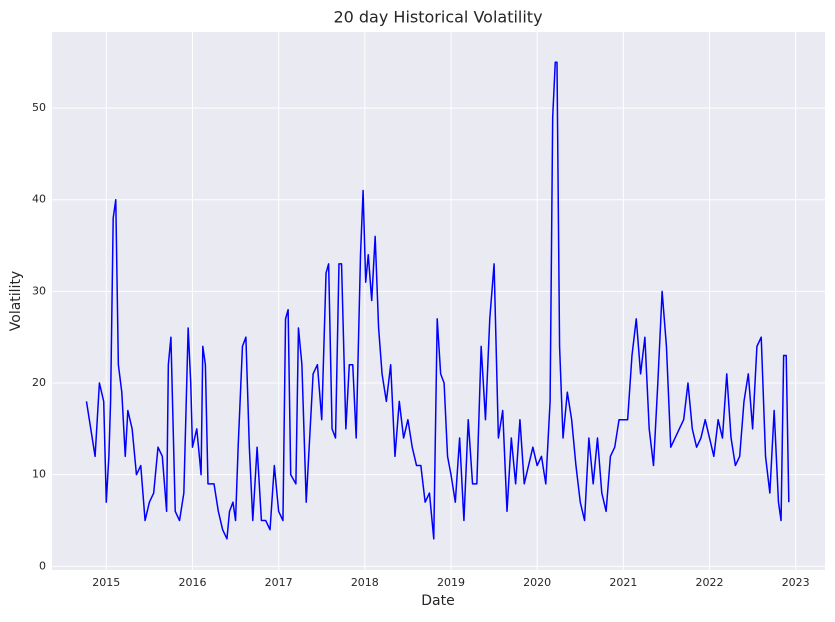  I want to click on y-tick-label: 0, so click(42, 565).